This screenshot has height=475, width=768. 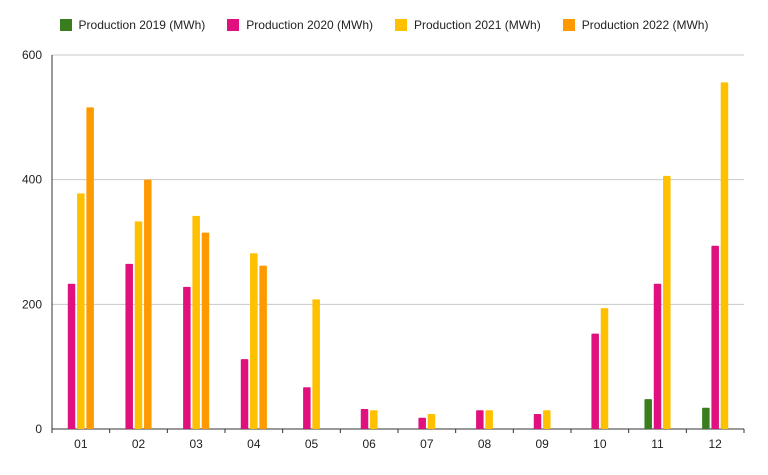 I want to click on x-tick-label: 03, so click(x=196, y=444).